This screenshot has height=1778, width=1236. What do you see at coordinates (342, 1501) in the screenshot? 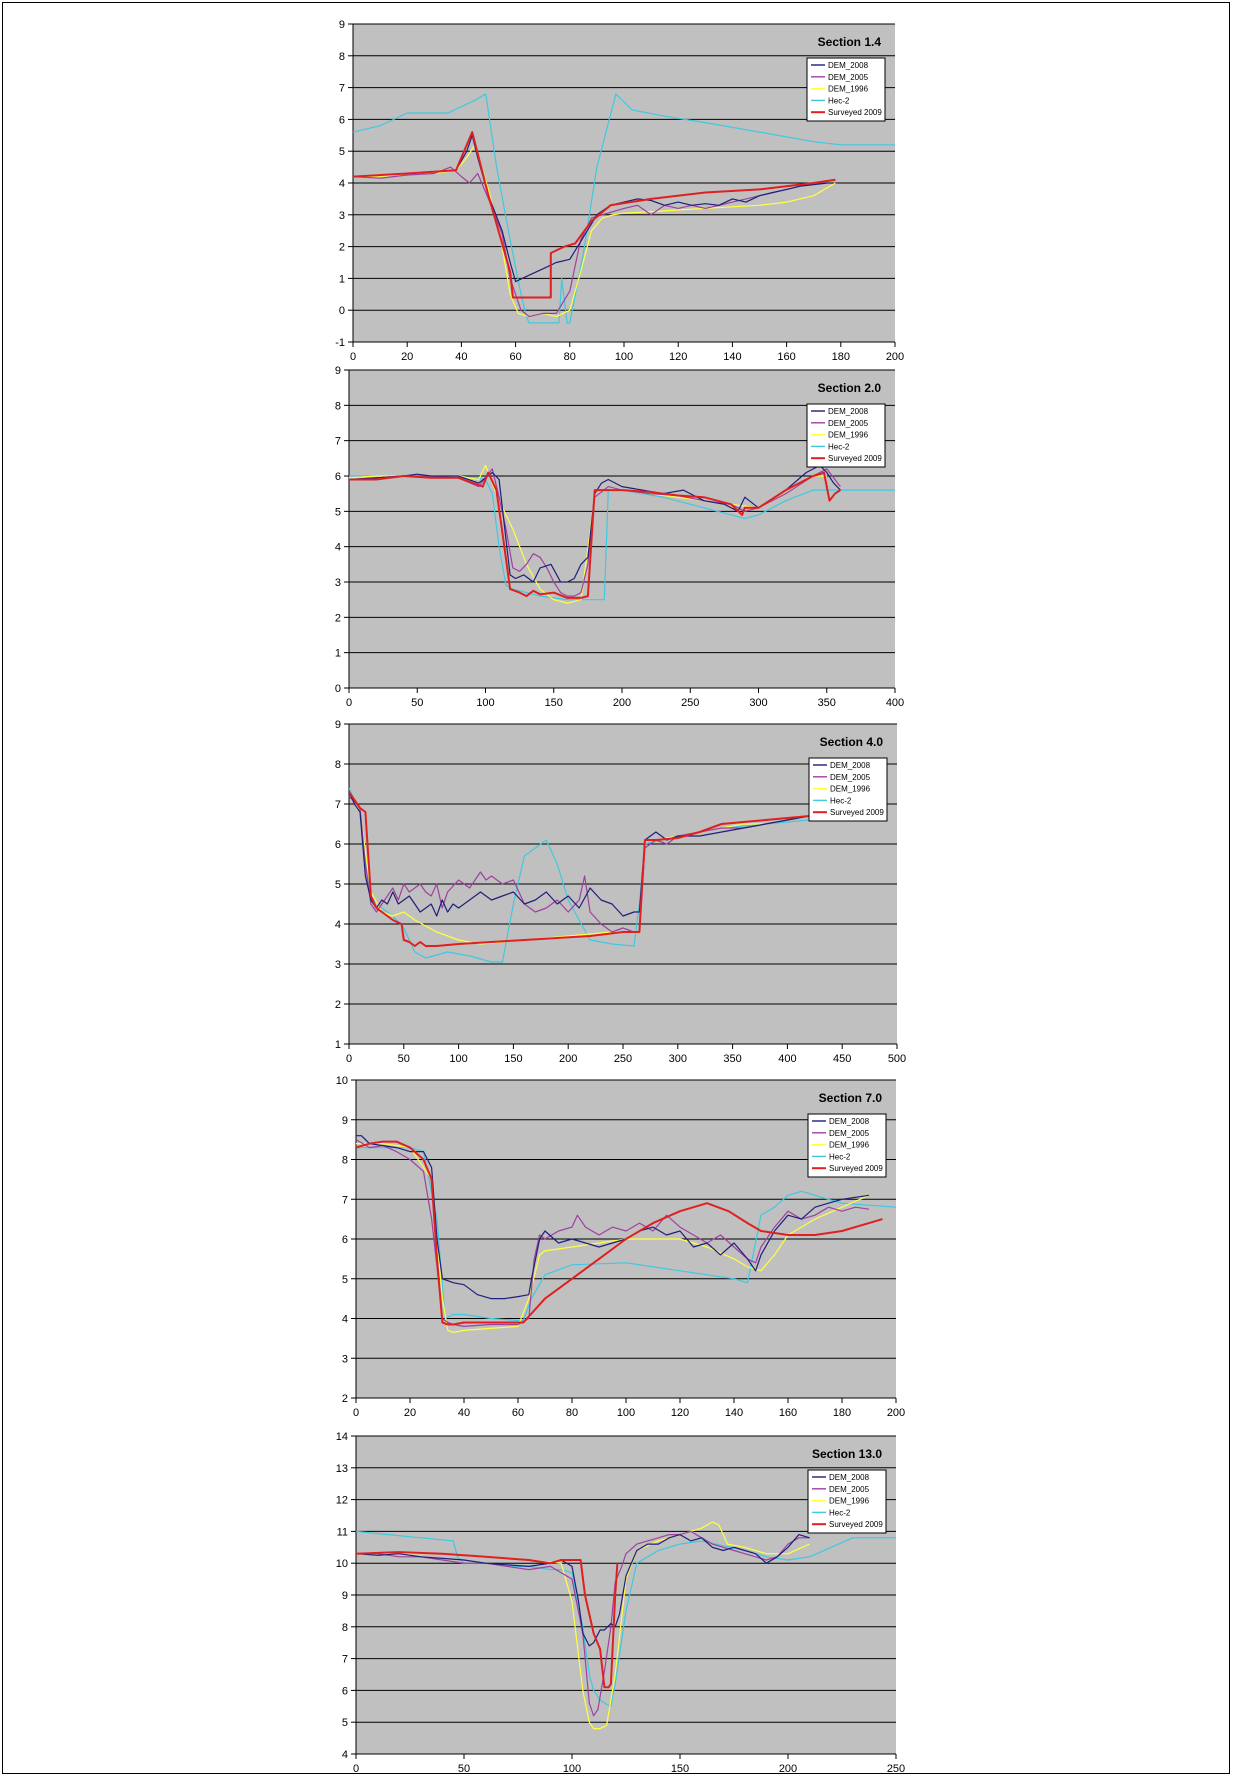
I see `y-tick-label: 12` at bounding box center [342, 1501].